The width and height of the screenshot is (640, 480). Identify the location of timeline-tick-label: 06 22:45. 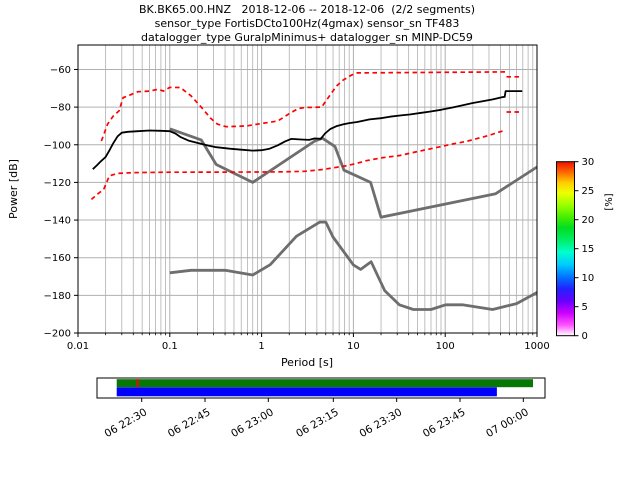
(189, 423).